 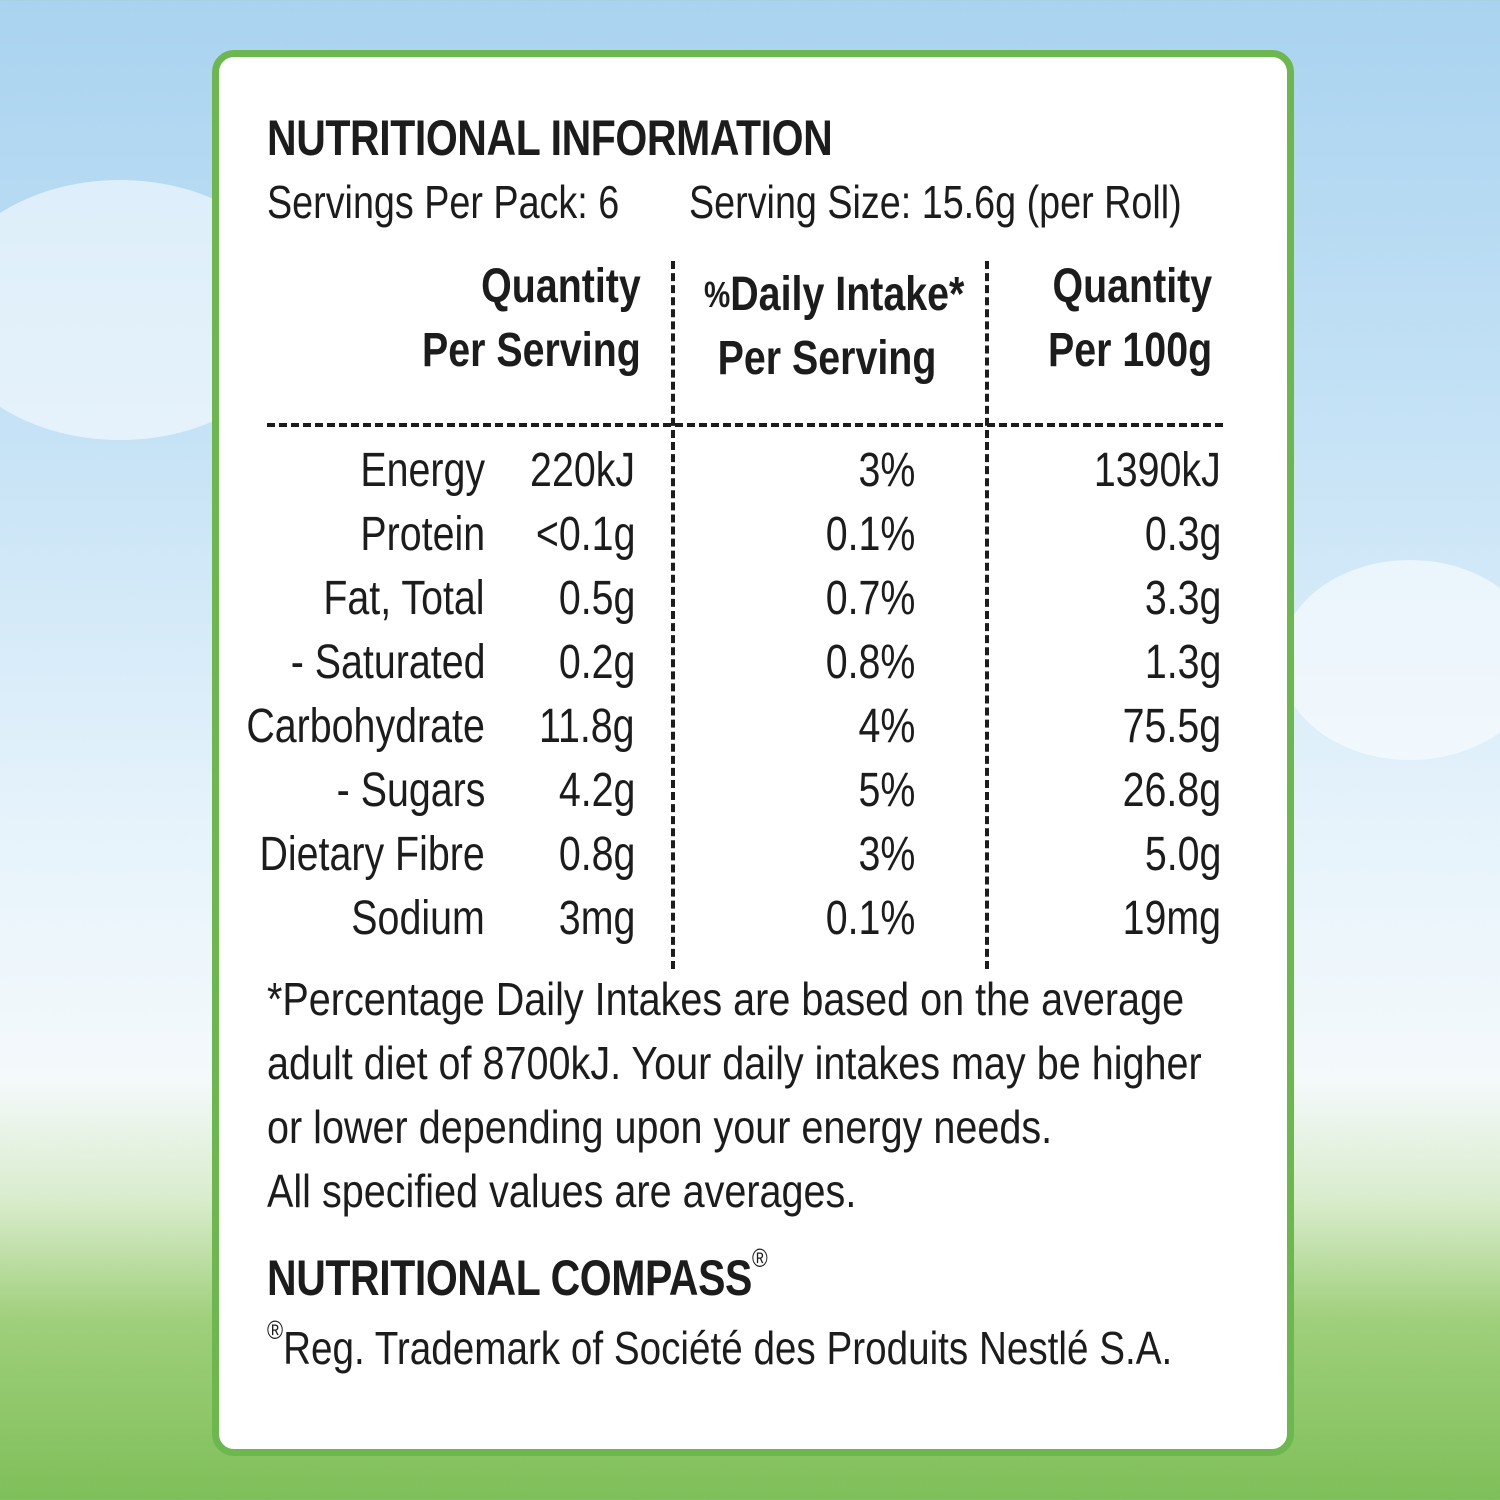 I want to click on serving-size: Serving Size: 15.6g (per Roll), so click(x=935, y=202).